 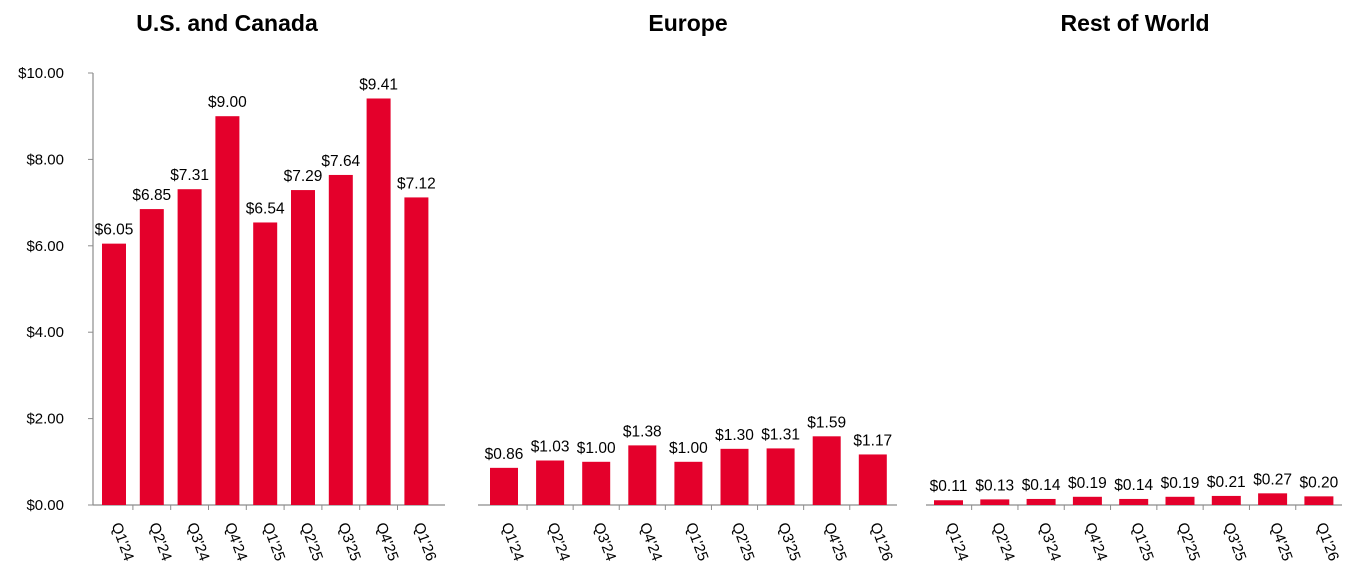 What do you see at coordinates (994, 485) in the screenshot?
I see `data-label: $0.13` at bounding box center [994, 485].